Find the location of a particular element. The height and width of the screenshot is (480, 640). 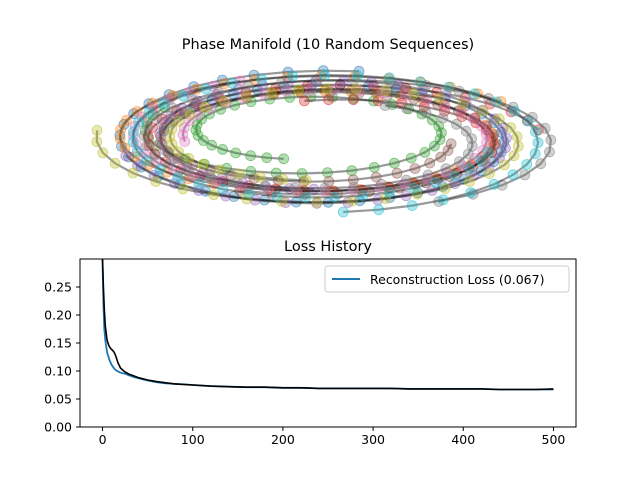

x-tick-label: 400 is located at coordinates (463, 439).